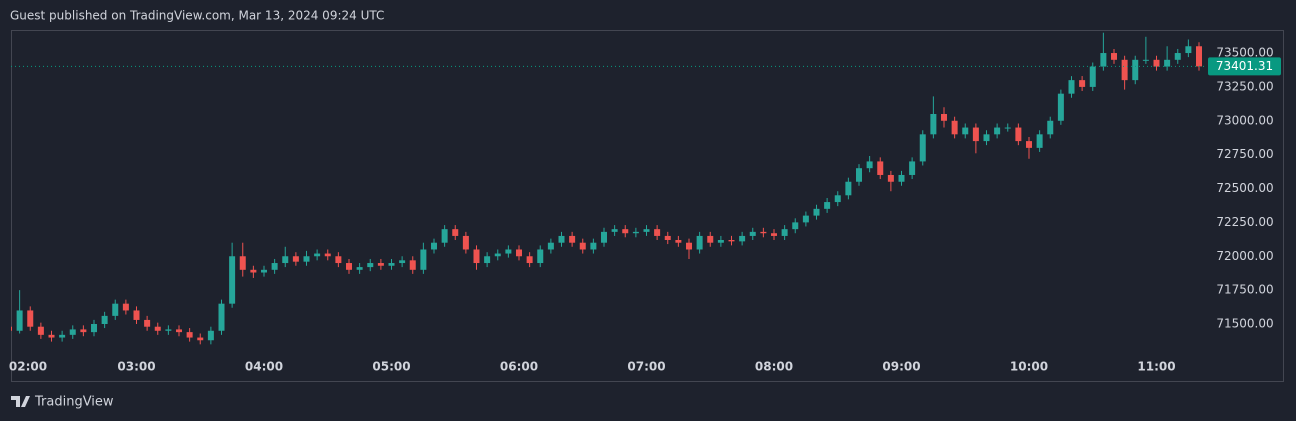 This screenshot has height=421, width=1296. I want to click on y-tick-label: 72250.00, so click(1244, 222).